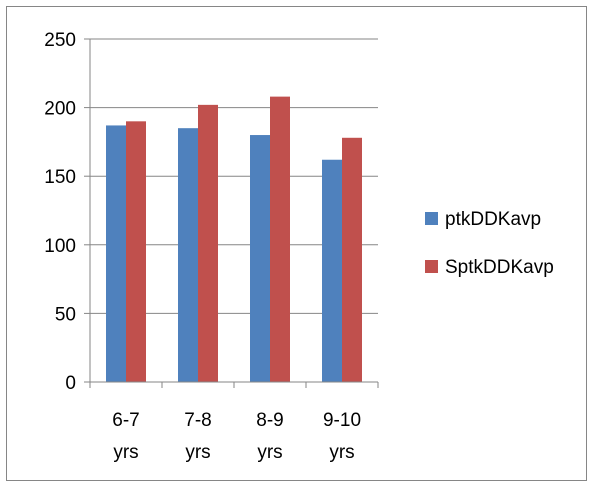  What do you see at coordinates (65, 314) in the screenshot?
I see `y-tick-label: 50` at bounding box center [65, 314].